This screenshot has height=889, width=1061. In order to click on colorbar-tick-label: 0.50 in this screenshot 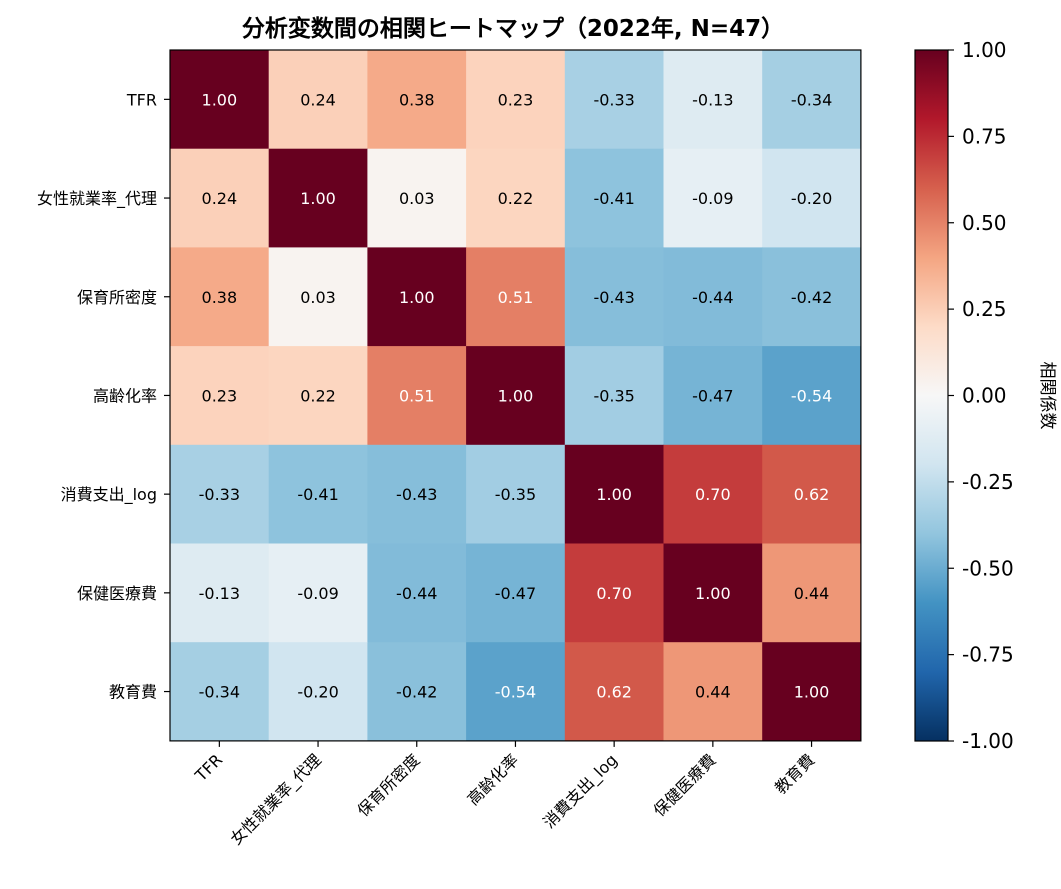, I will do `click(984, 223)`.